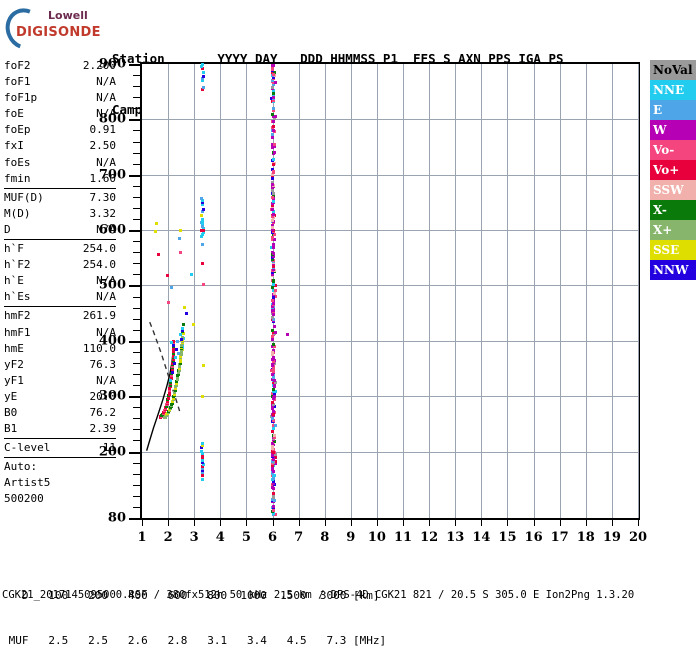 The width and height of the screenshot is (700, 663). What do you see at coordinates (103, 213) in the screenshot?
I see `param-value: 3.32` at bounding box center [103, 213].